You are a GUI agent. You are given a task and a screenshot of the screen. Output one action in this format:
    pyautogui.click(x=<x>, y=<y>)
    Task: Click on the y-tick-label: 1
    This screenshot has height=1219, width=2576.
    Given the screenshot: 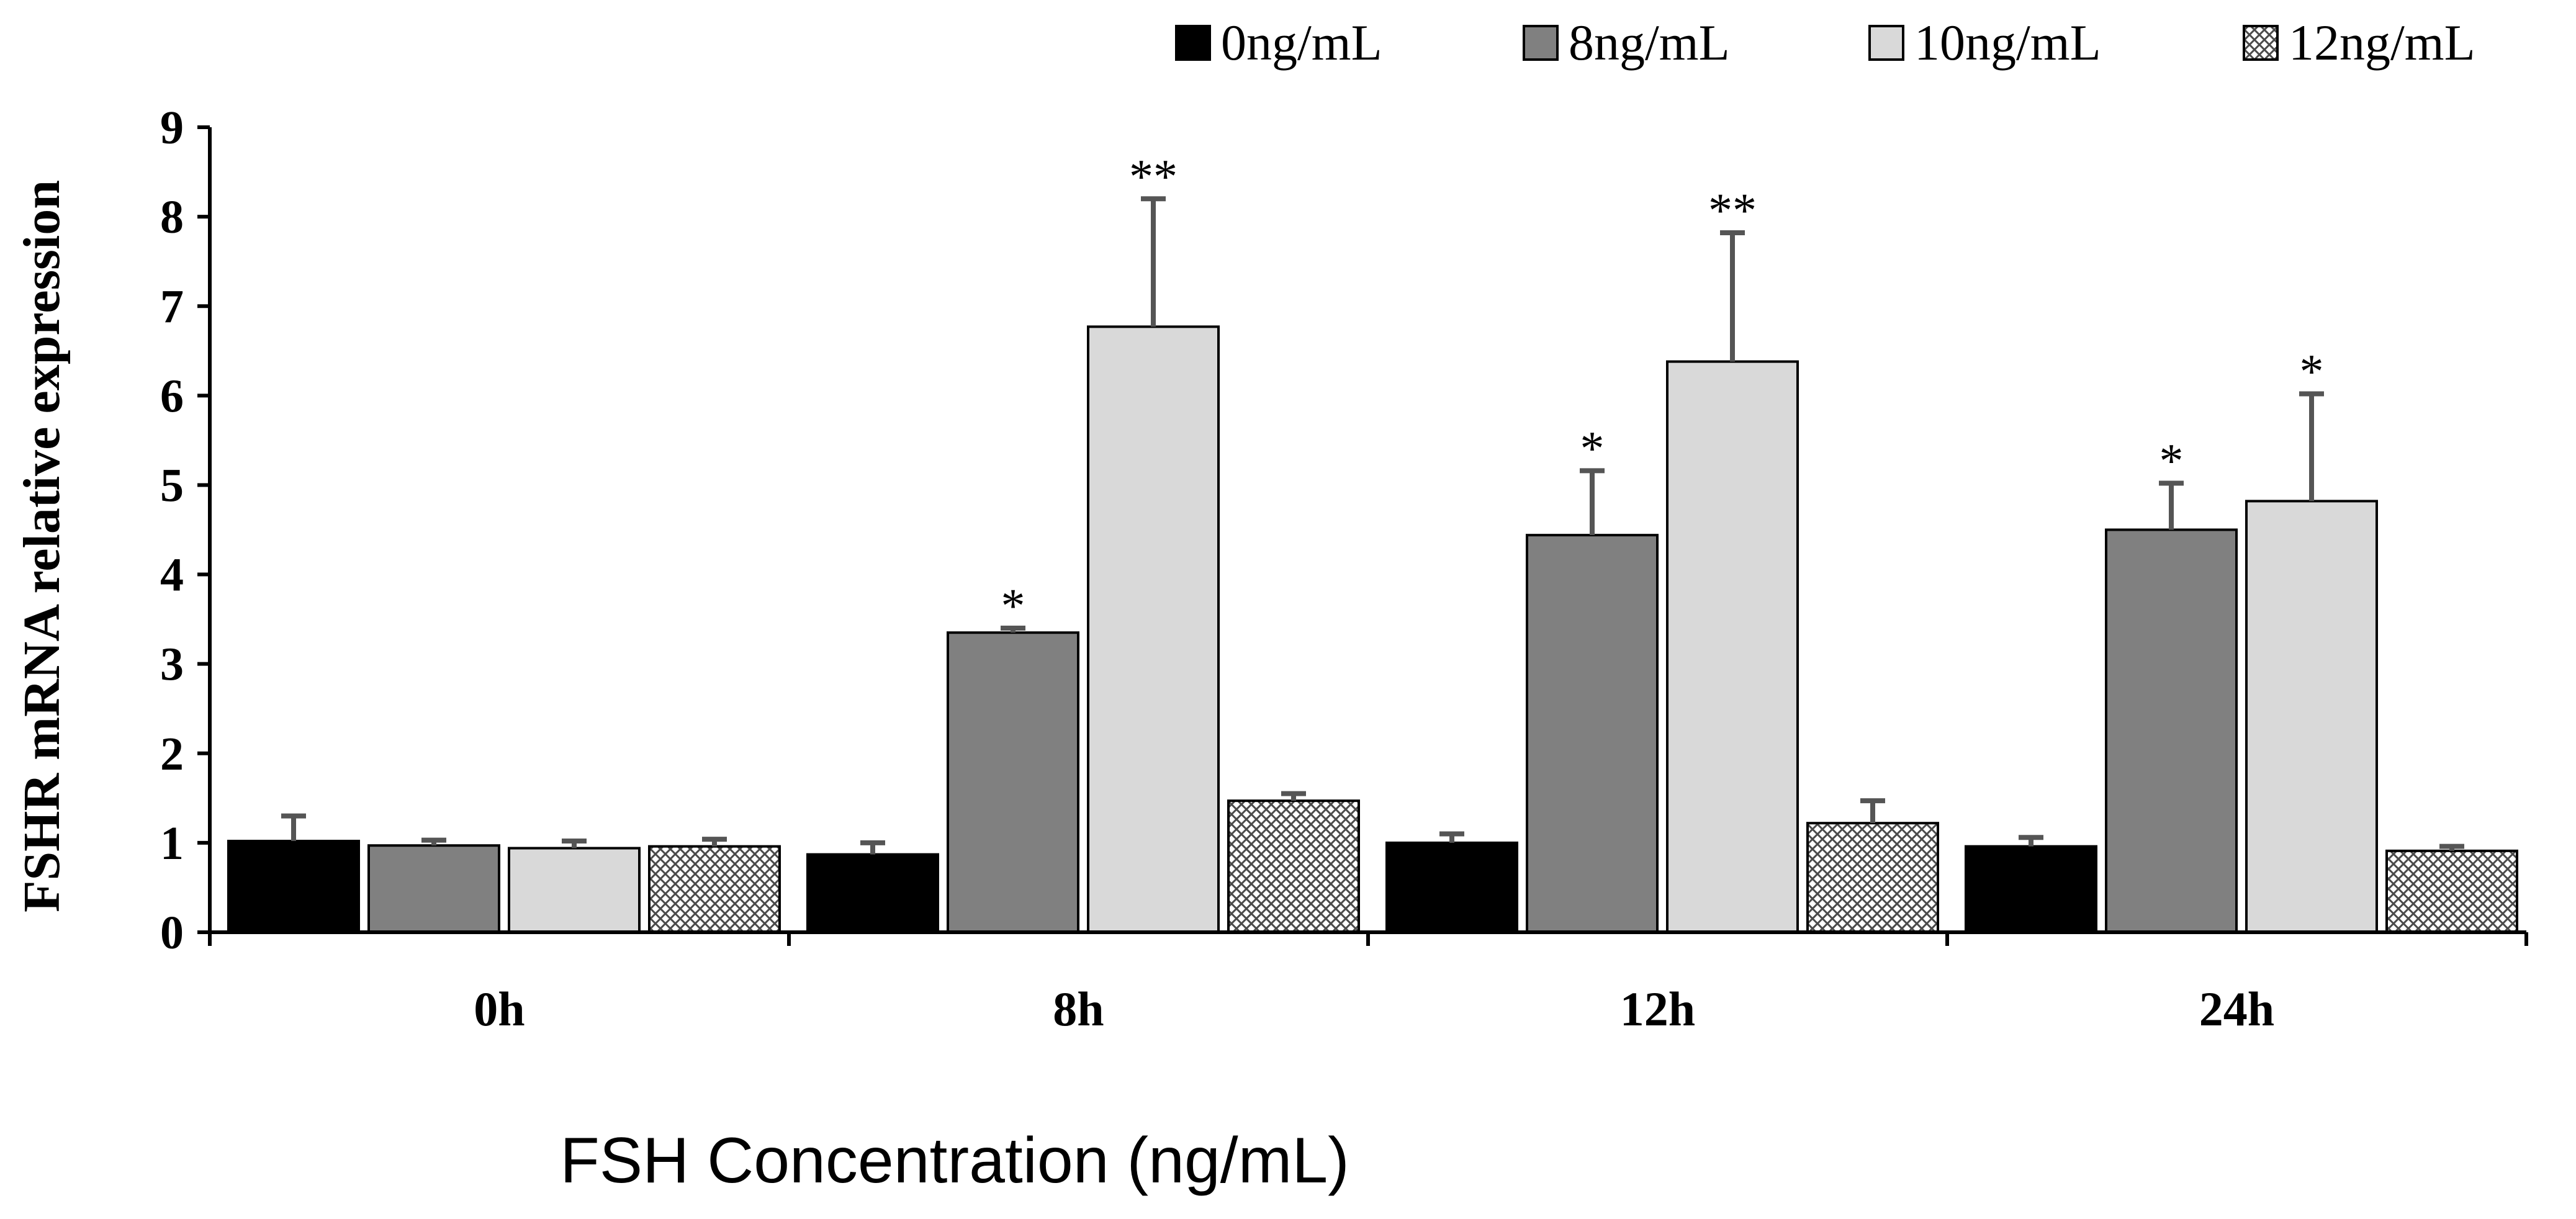 What is the action you would take?
    pyautogui.click(x=172, y=843)
    